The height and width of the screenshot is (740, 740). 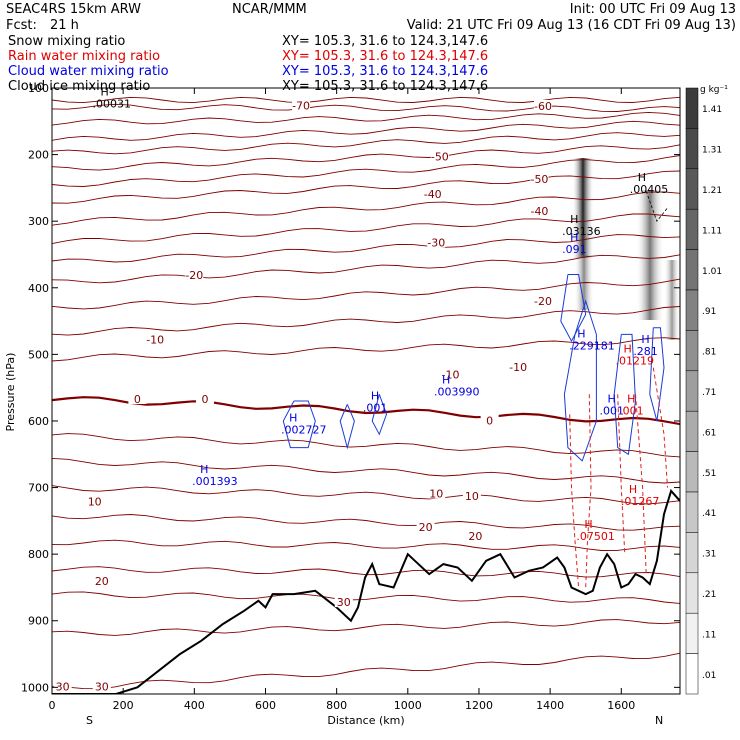 I want to click on isotherm-label: 30, so click(x=63, y=687).